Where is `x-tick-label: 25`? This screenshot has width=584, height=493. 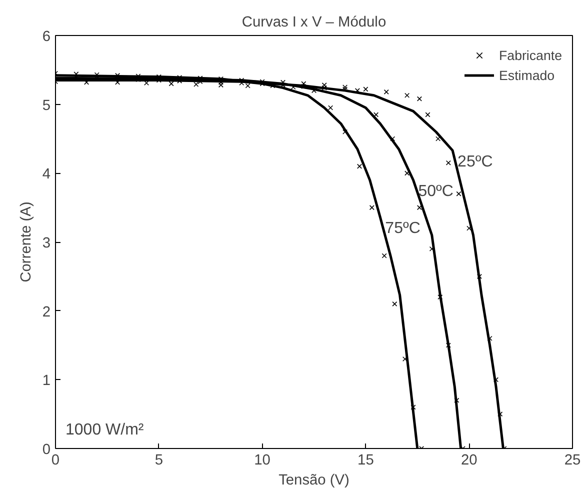 x-tick-label: 25 is located at coordinates (572, 460).